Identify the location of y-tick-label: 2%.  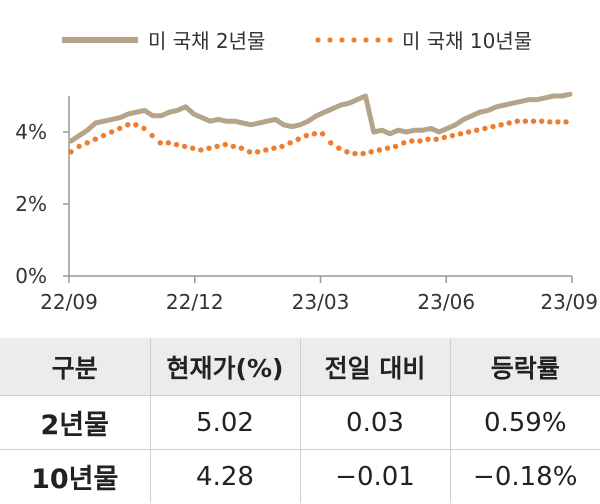
(31, 204).